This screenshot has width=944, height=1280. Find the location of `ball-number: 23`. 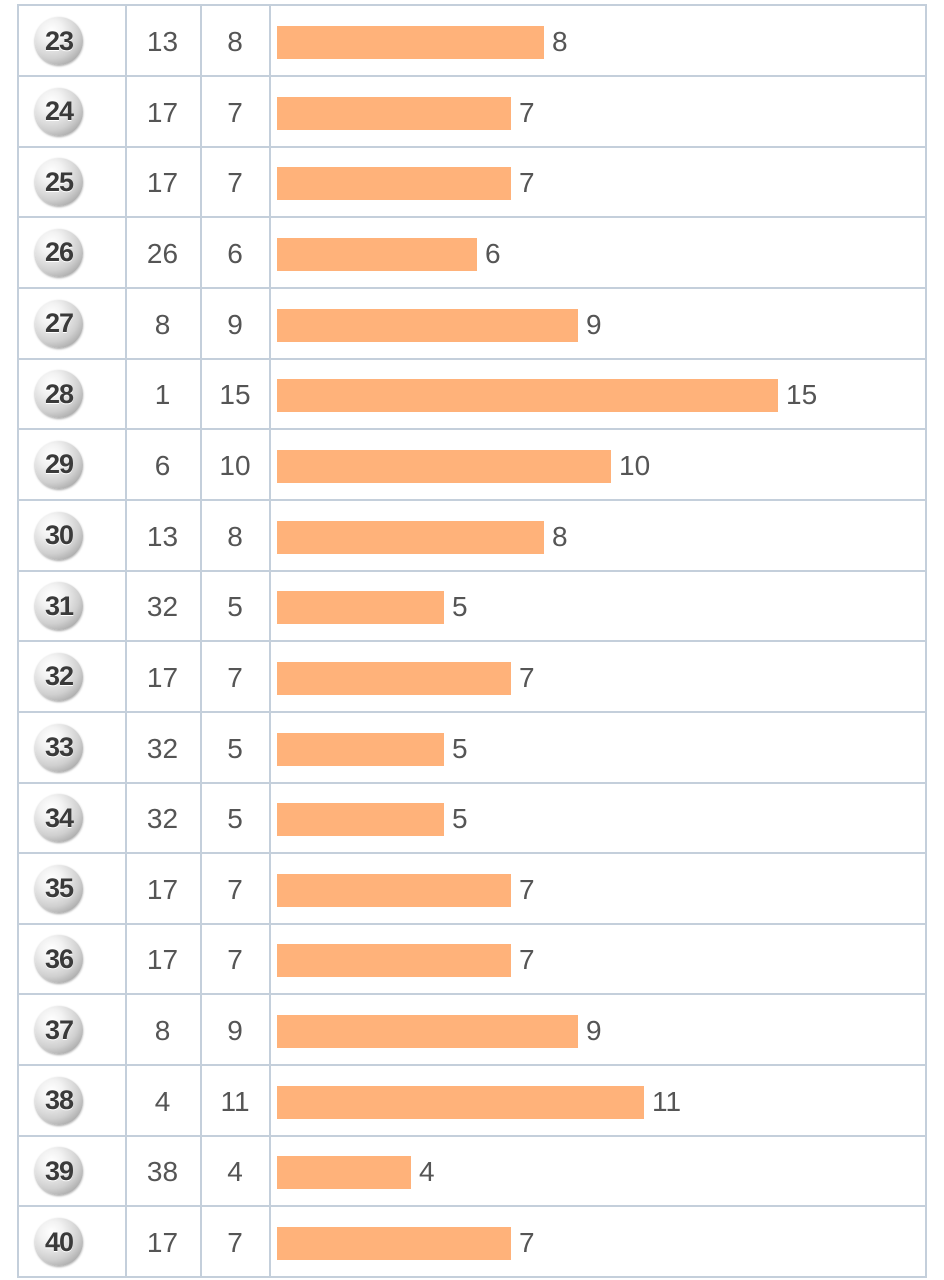

ball-number: 23 is located at coordinates (59, 40).